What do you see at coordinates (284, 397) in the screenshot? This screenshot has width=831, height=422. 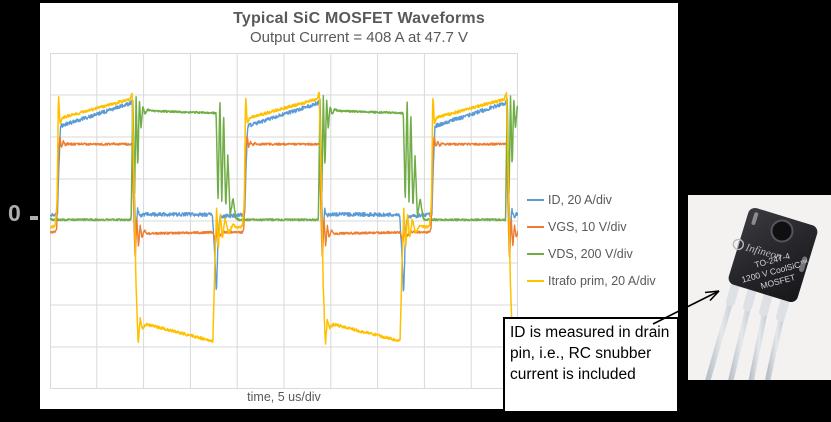 I see `x-axis-label: time, 5 us/div` at bounding box center [284, 397].